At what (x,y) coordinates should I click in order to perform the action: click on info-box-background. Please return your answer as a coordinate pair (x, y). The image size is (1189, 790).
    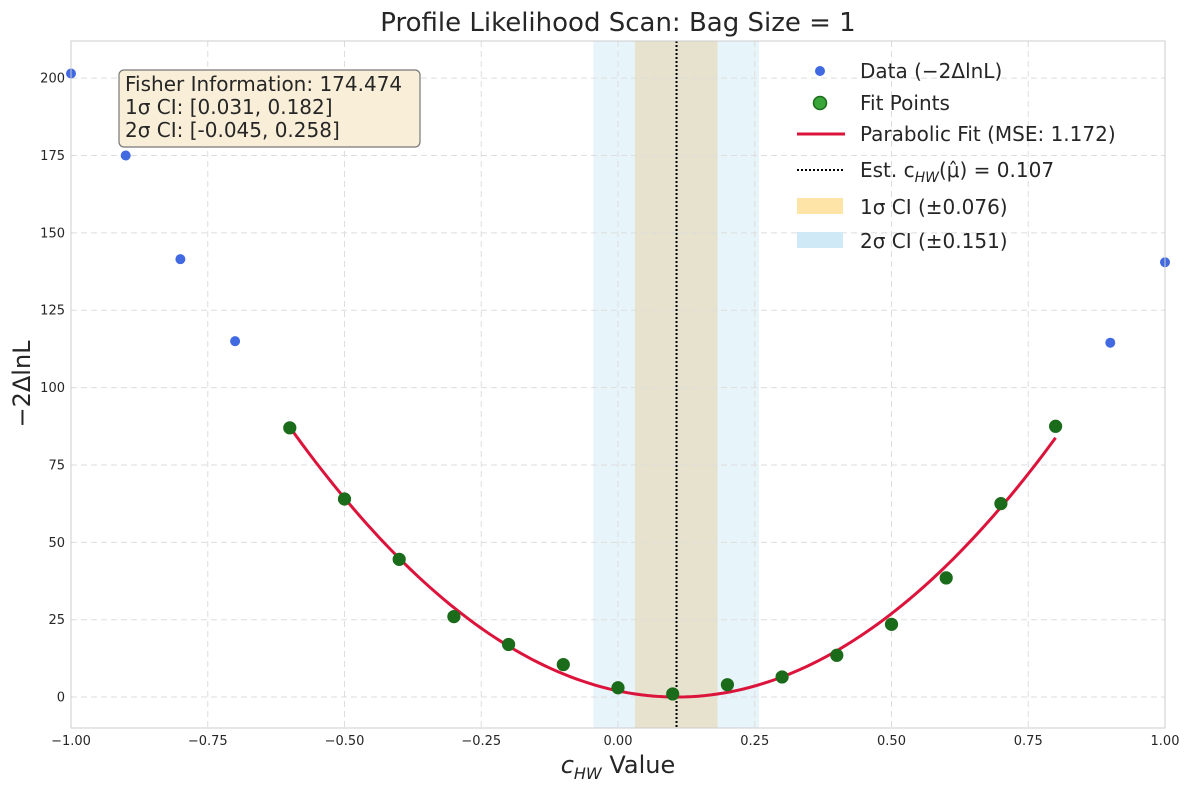
    Looking at the image, I should click on (269, 108).